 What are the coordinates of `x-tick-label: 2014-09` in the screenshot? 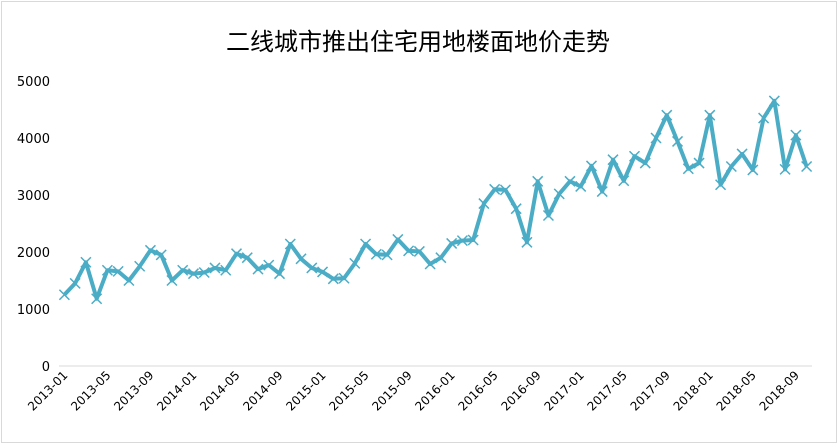 It's located at (262, 390).